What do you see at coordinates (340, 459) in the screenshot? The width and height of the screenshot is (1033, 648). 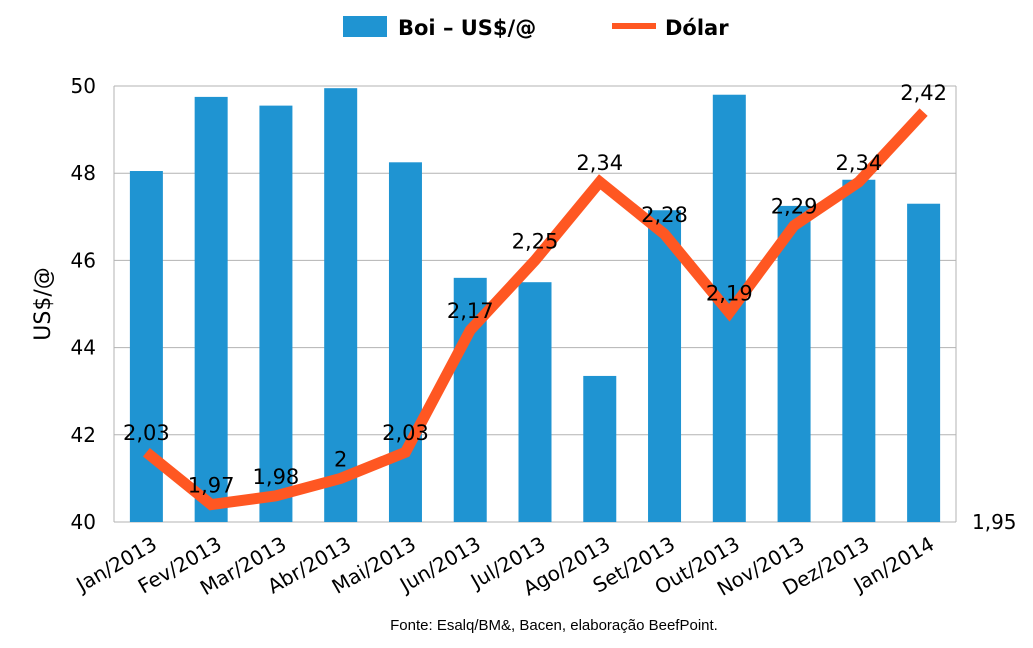 I see `data-label: 2` at bounding box center [340, 459].